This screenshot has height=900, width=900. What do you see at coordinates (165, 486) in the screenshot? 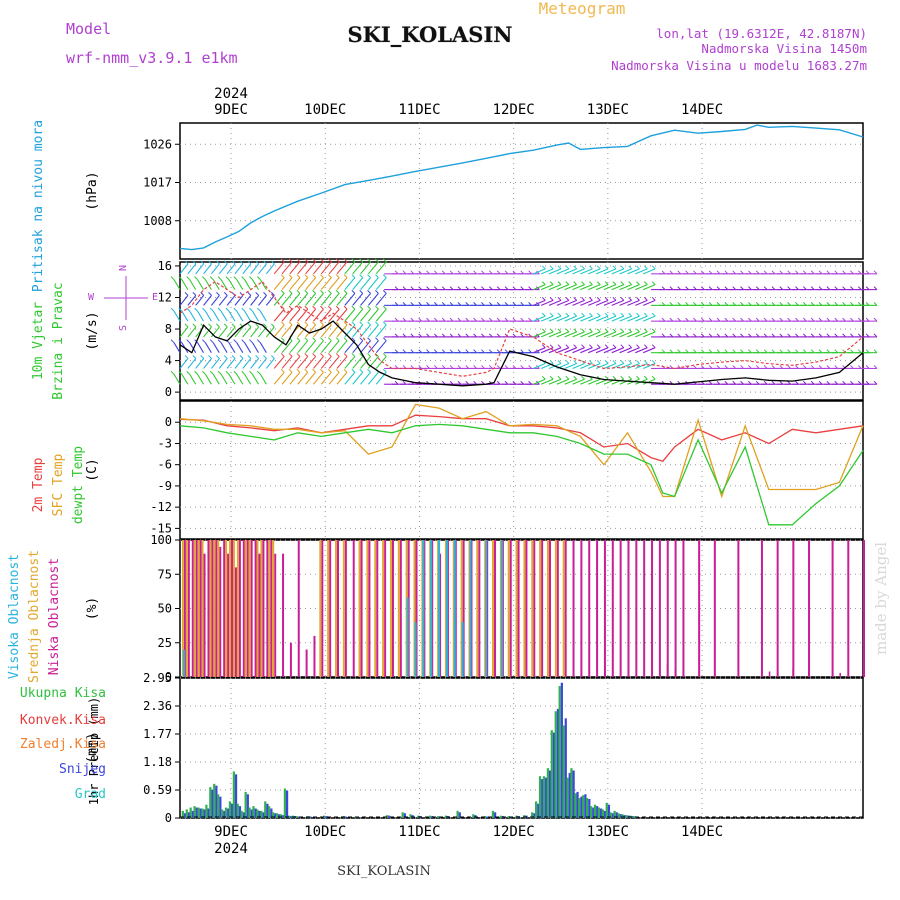
I see `temperature-ytick-label: -9` at bounding box center [165, 486].